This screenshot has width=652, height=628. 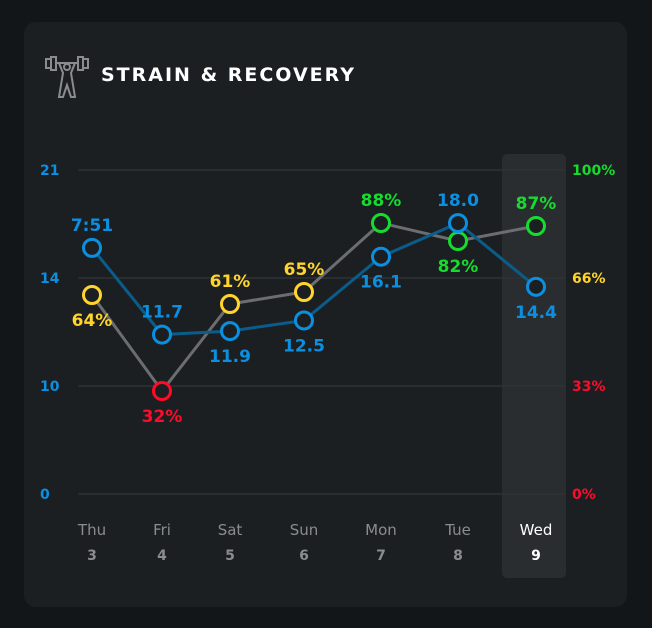 What do you see at coordinates (228, 75) in the screenshot?
I see `card-title: STRAIN & RECOVERY` at bounding box center [228, 75].